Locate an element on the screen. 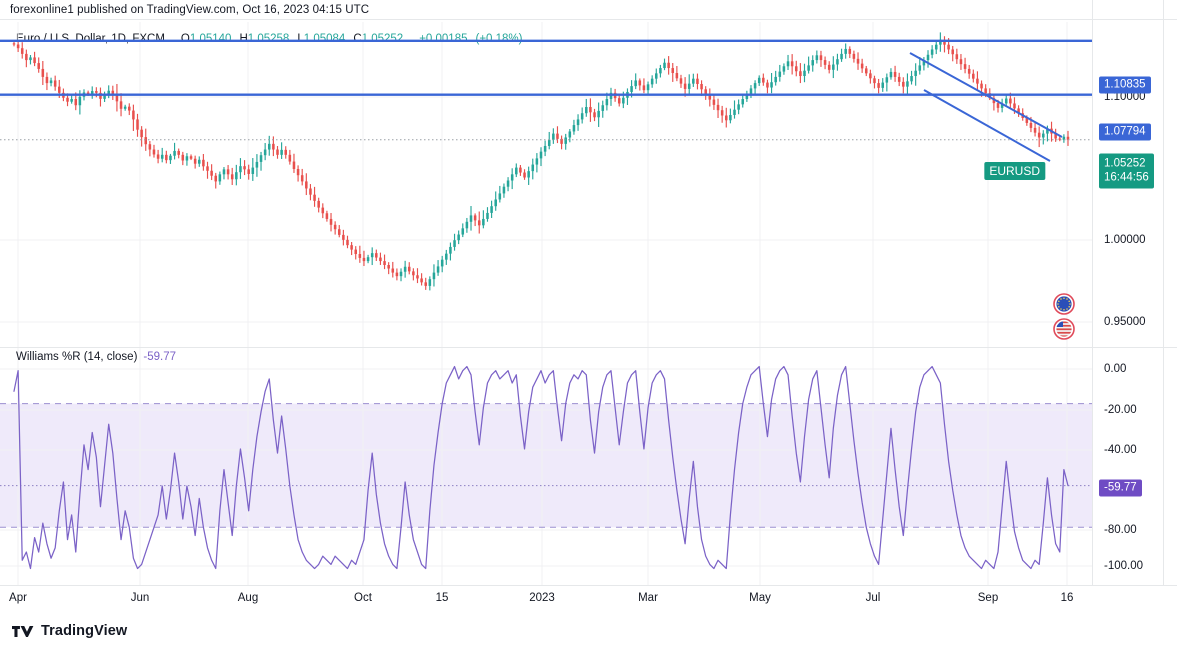  indicator-value-badge: -59.77 is located at coordinates (1120, 488).